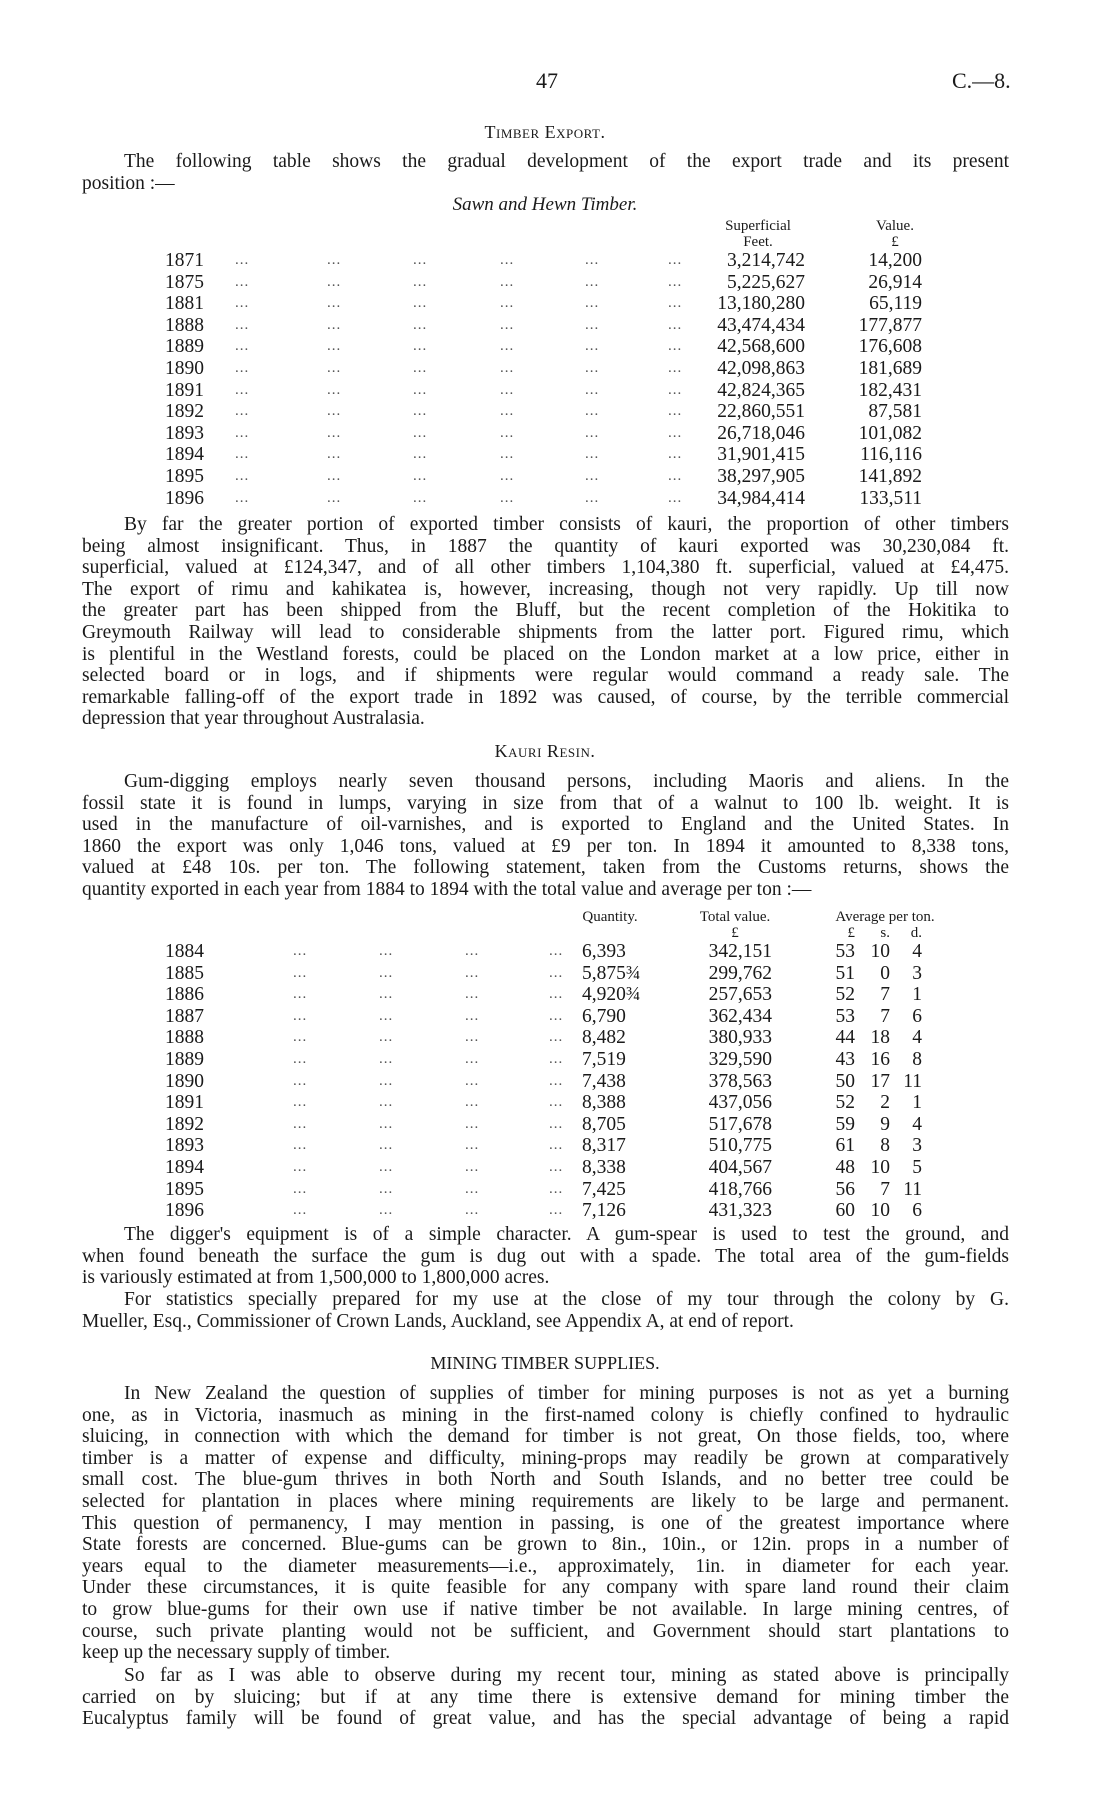 This screenshot has width=1114, height=1806. I want to click on table-cell-shillings: 10, so click(880, 1167).